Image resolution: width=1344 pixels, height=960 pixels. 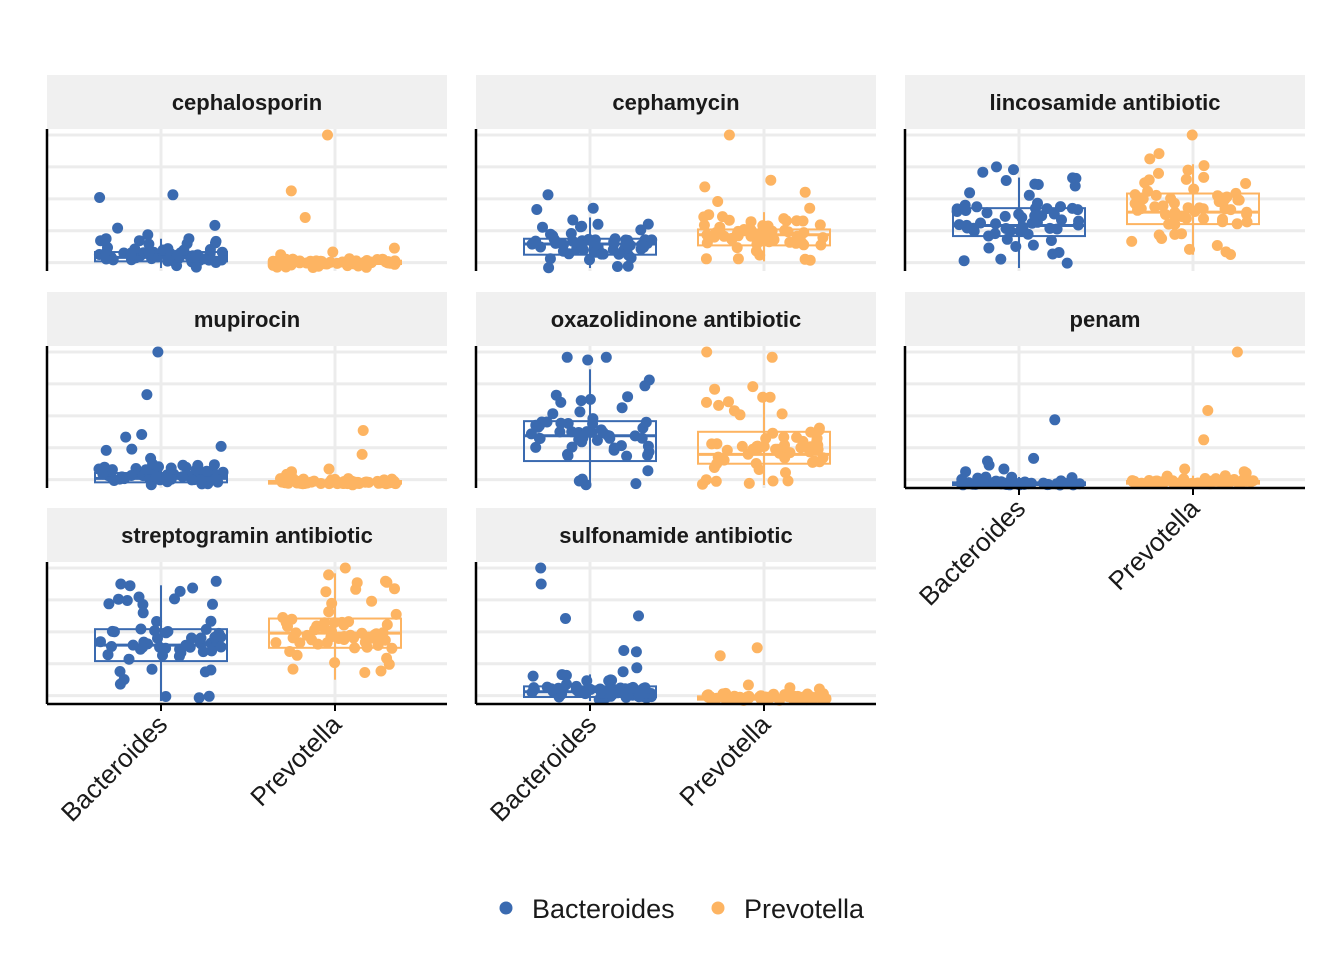 I want to click on facet-title: streptogramin antibiotic, so click(x=247, y=535).